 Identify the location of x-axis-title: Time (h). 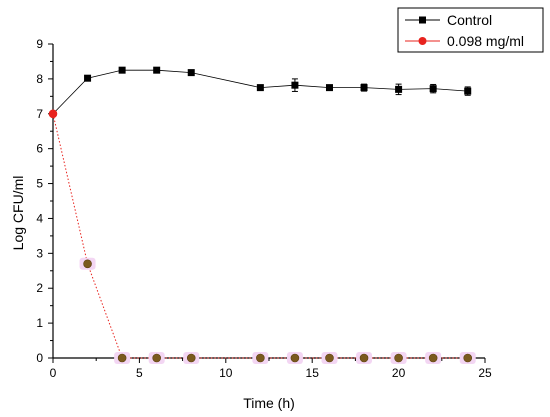
(269, 403).